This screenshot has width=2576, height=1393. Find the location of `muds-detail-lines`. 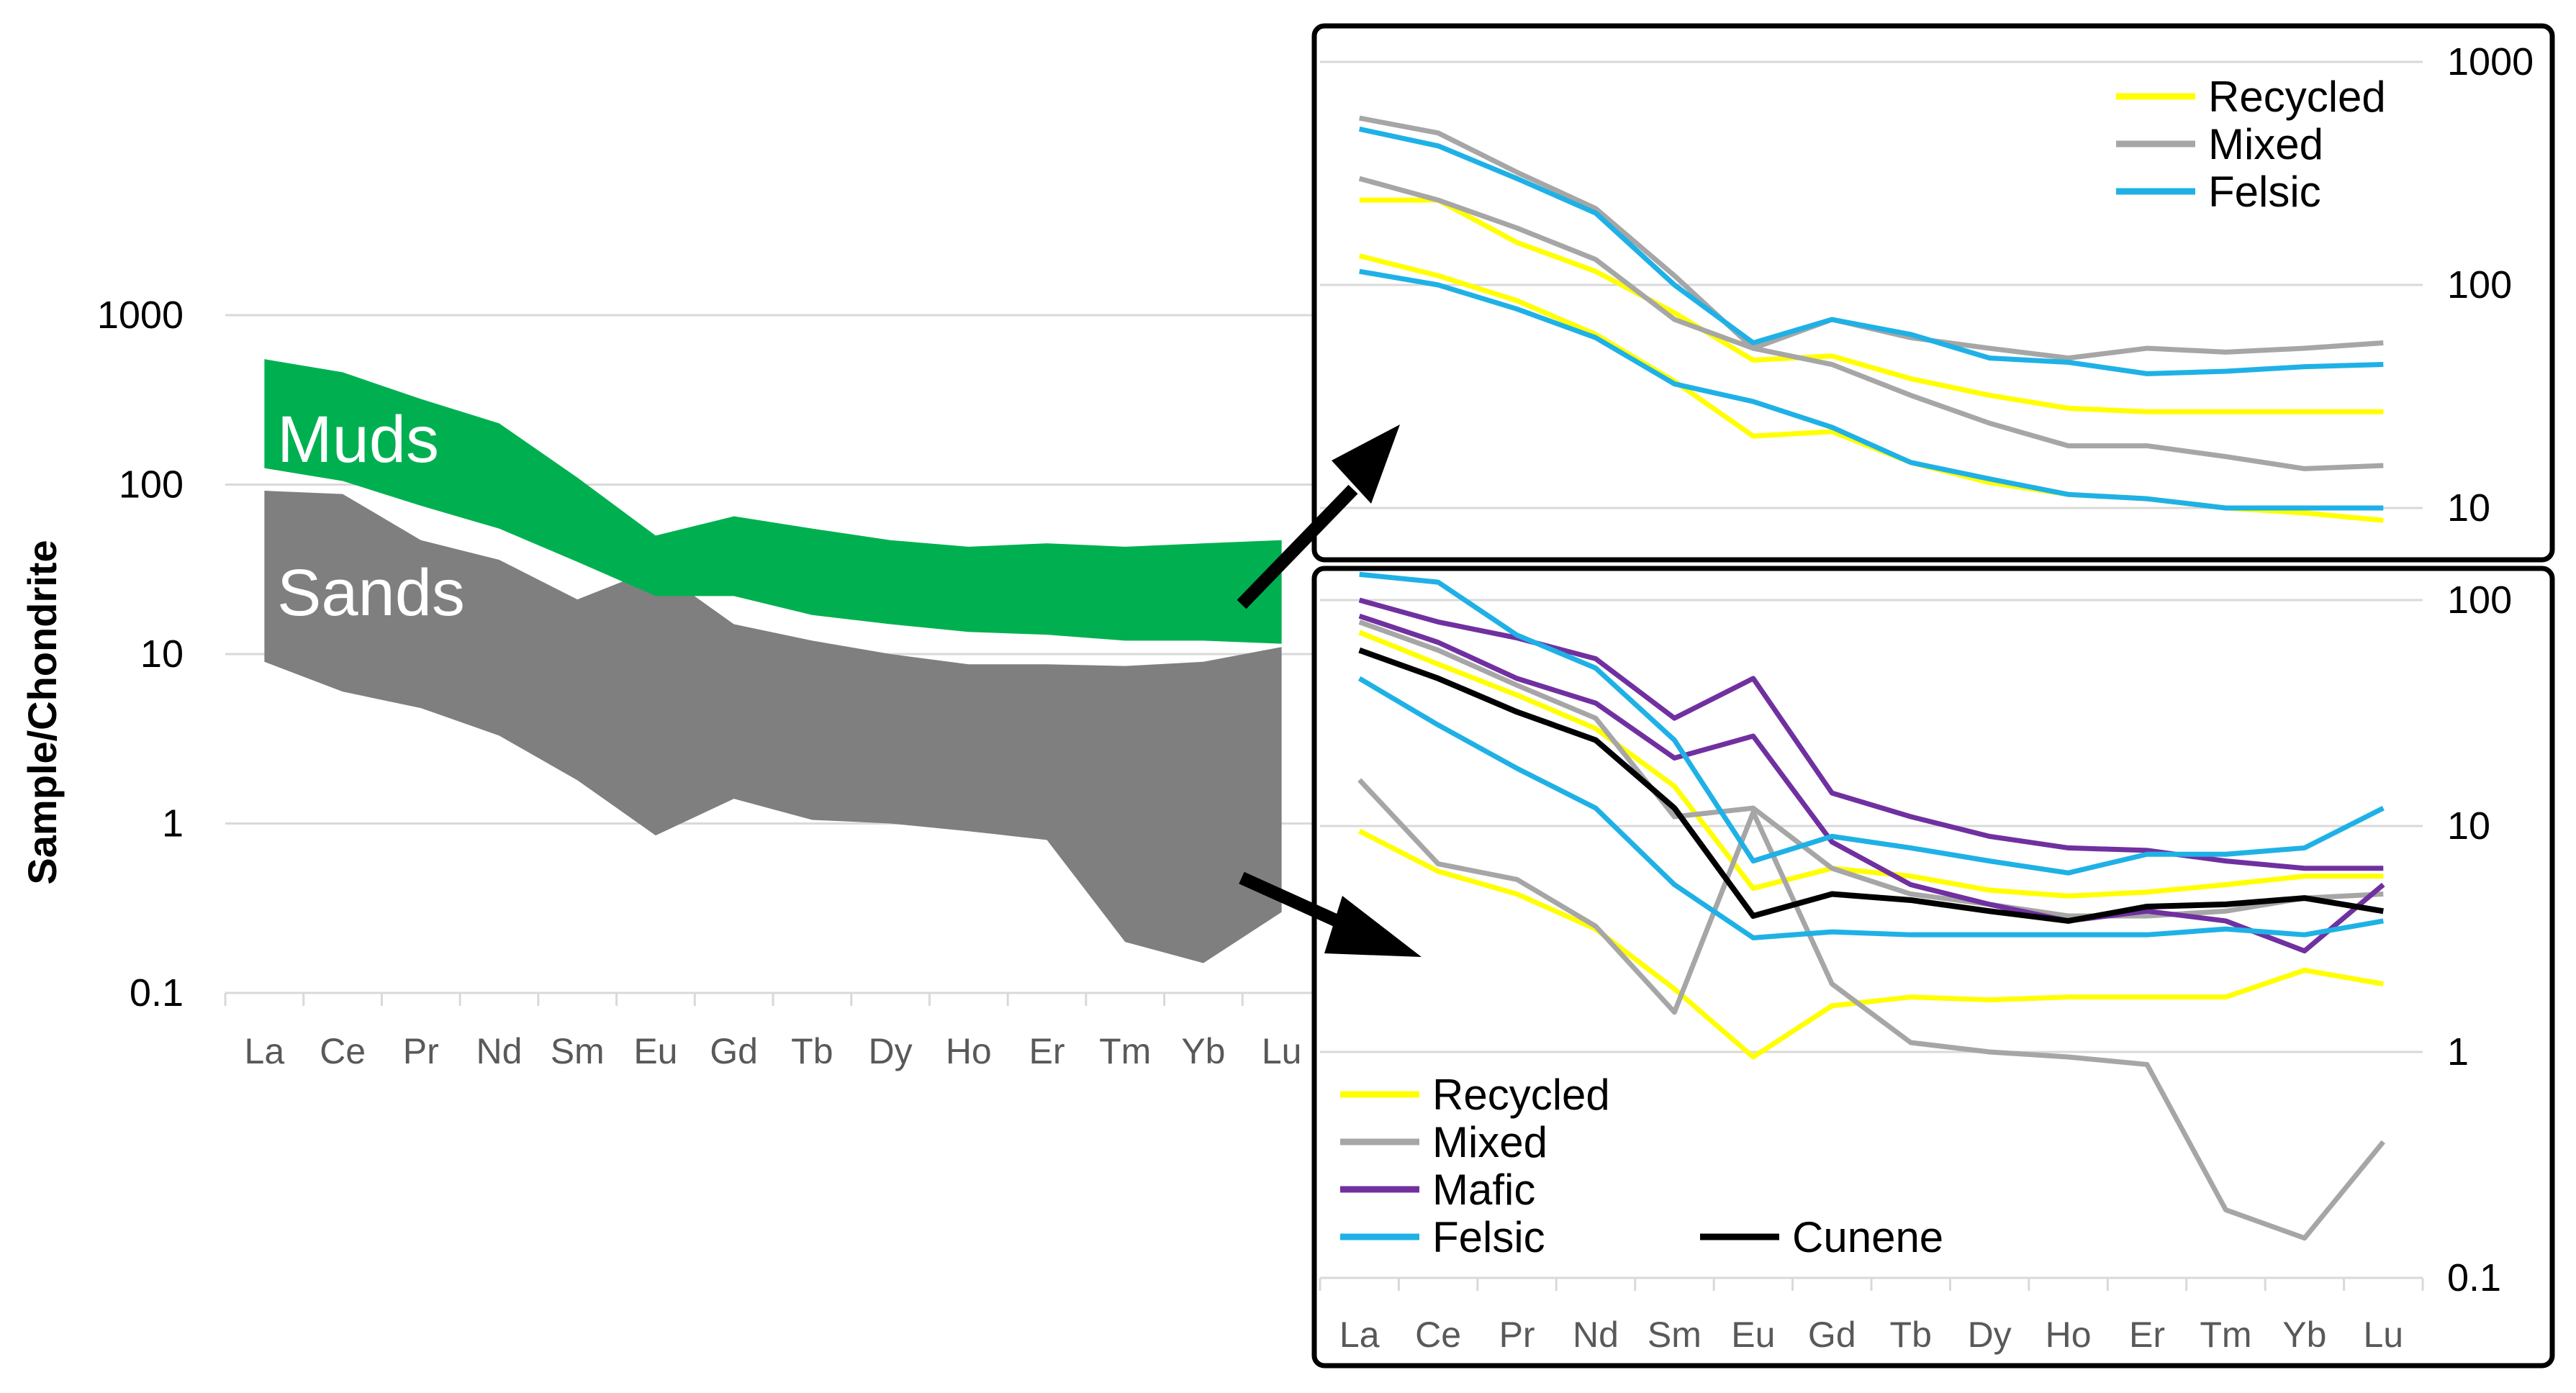

muds-detail-lines is located at coordinates (1871, 319).